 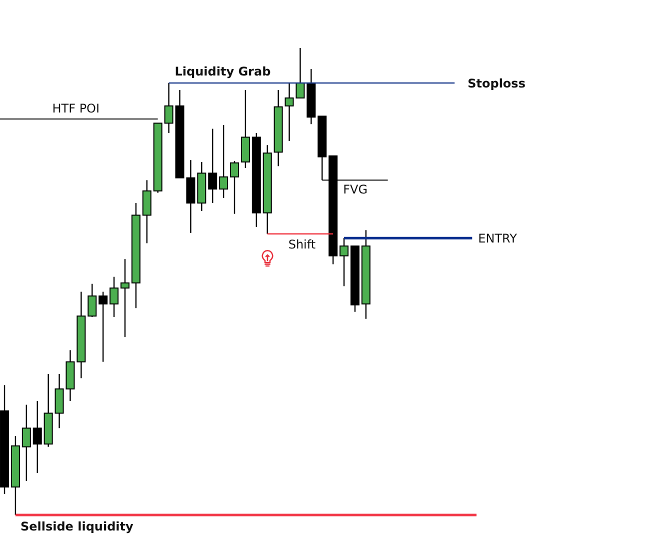 What do you see at coordinates (302, 244) in the screenshot?
I see `ref-line-label: Shift` at bounding box center [302, 244].